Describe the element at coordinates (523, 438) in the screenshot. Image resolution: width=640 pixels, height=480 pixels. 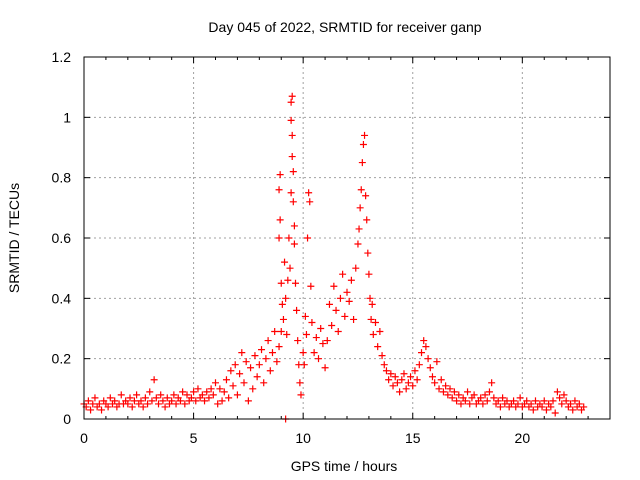
I see `x-tick-label: 20` at that location.